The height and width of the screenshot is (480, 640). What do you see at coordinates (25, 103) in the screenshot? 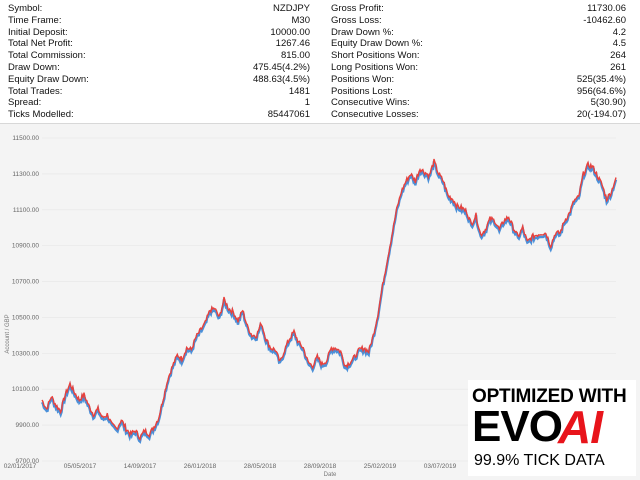
I see `stat-label: Spread:` at bounding box center [25, 103].